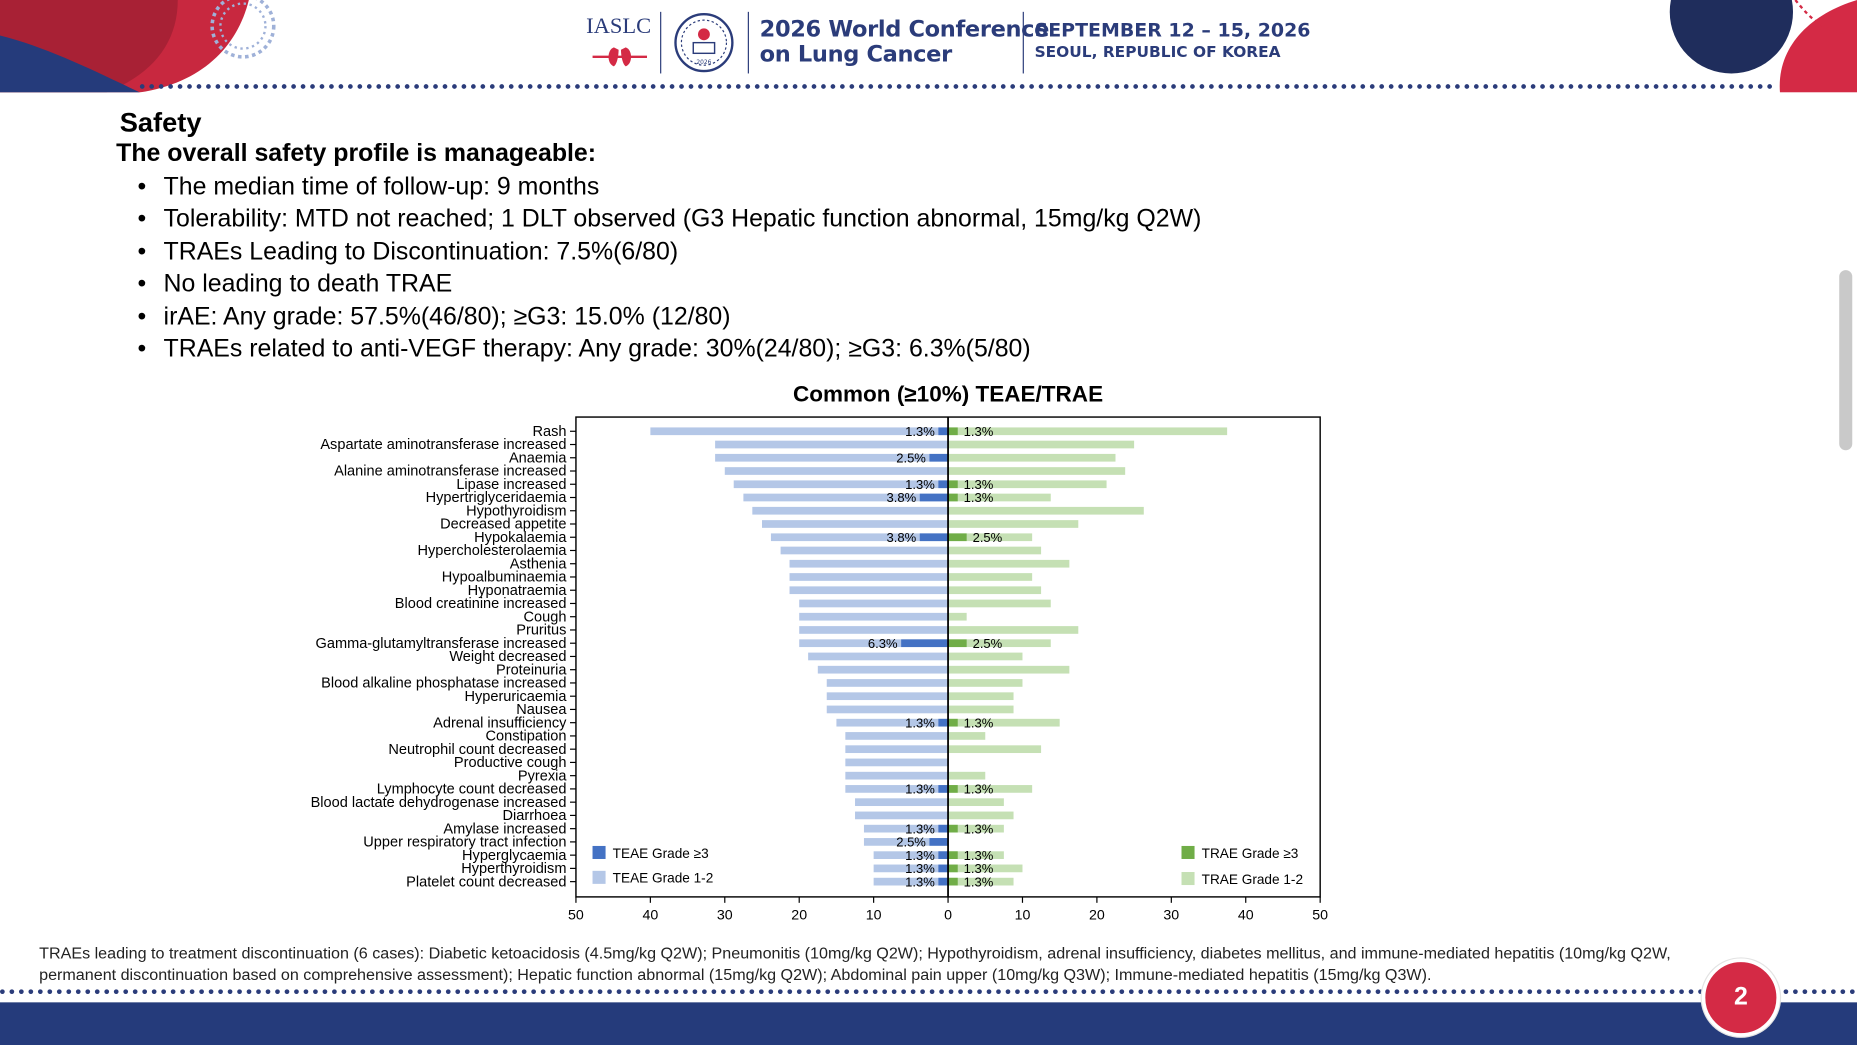 The width and height of the screenshot is (1857, 1045). I want to click on x-tick-label: 20, so click(799, 915).